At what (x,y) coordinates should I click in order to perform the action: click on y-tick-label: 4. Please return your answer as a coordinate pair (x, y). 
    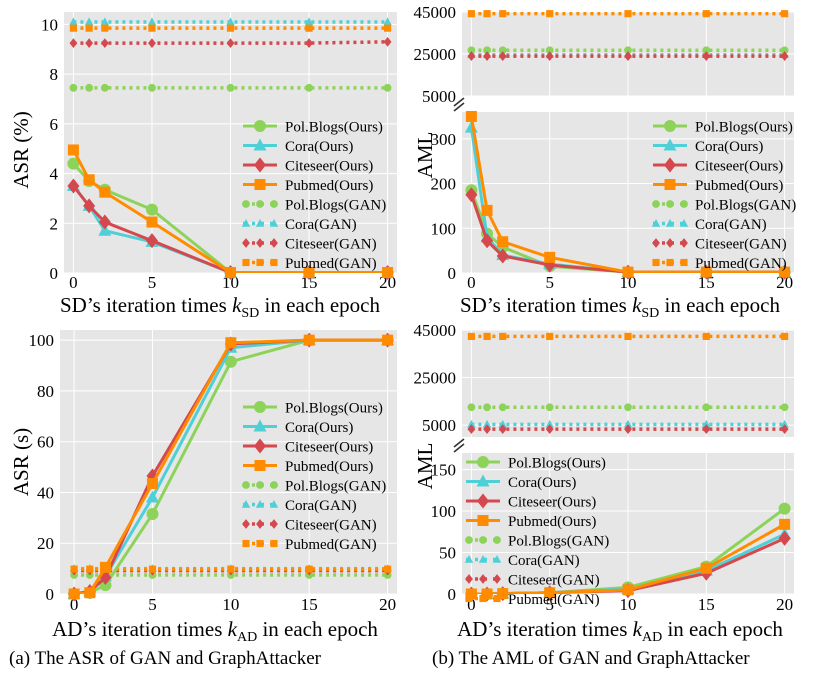
    Looking at the image, I should click on (54, 174).